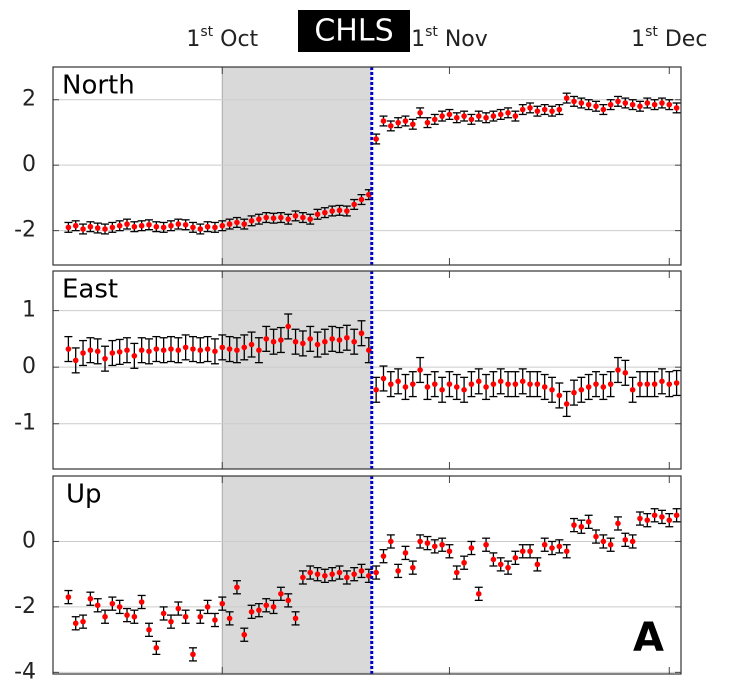 This screenshot has height=682, width=730. I want to click on highlight-span, so click(297, 166).